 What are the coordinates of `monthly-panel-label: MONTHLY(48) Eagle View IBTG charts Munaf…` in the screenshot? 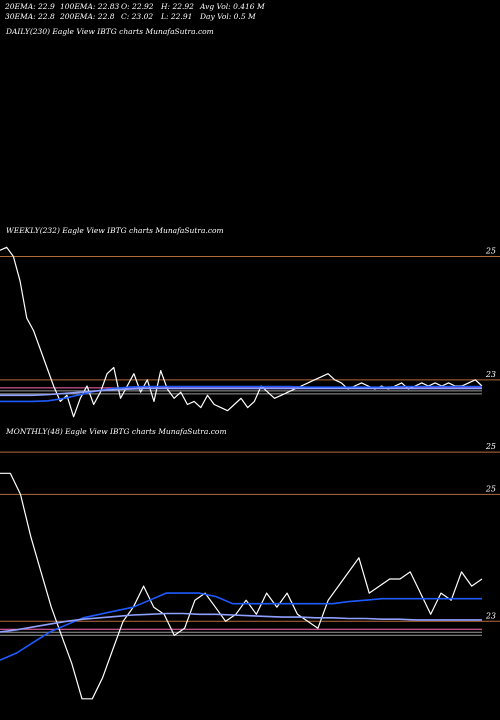 It's located at (116, 431).